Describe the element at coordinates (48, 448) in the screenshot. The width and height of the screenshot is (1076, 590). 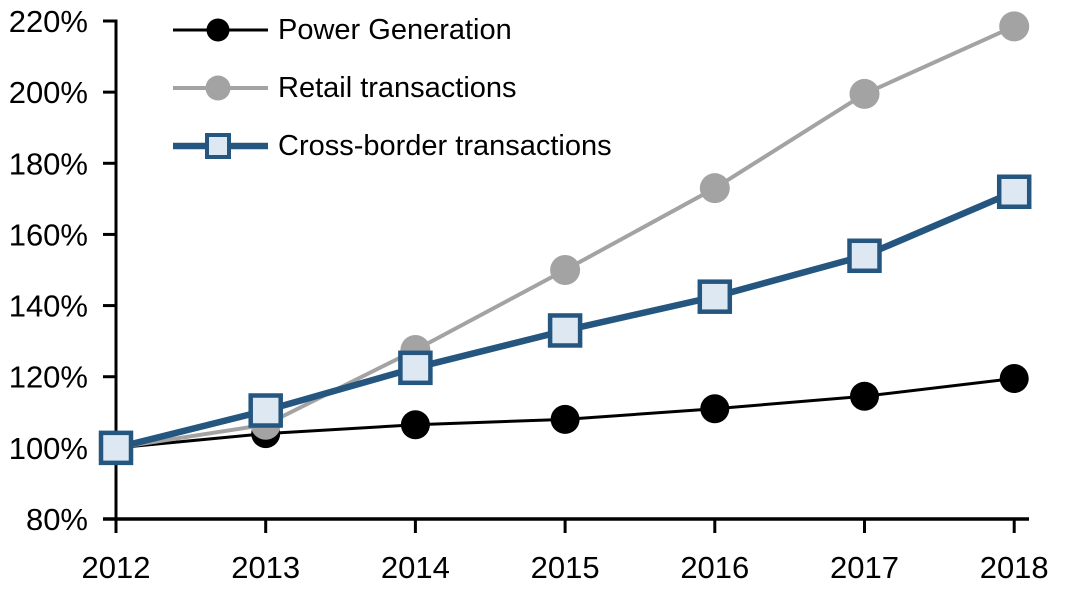
I see `y-axis-tick-label: 100%` at that location.